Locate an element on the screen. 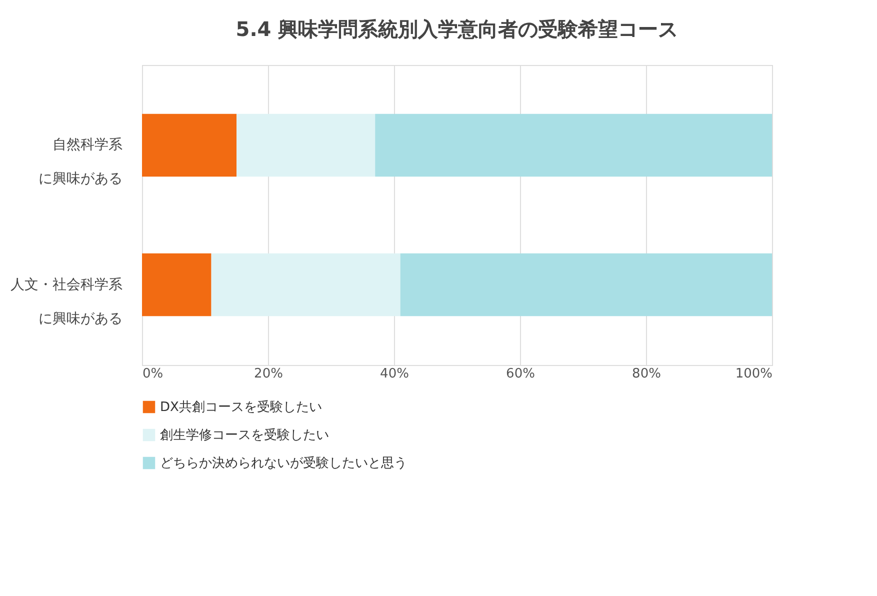 The width and height of the screenshot is (877, 596). x-tick-label: 40% is located at coordinates (394, 374).